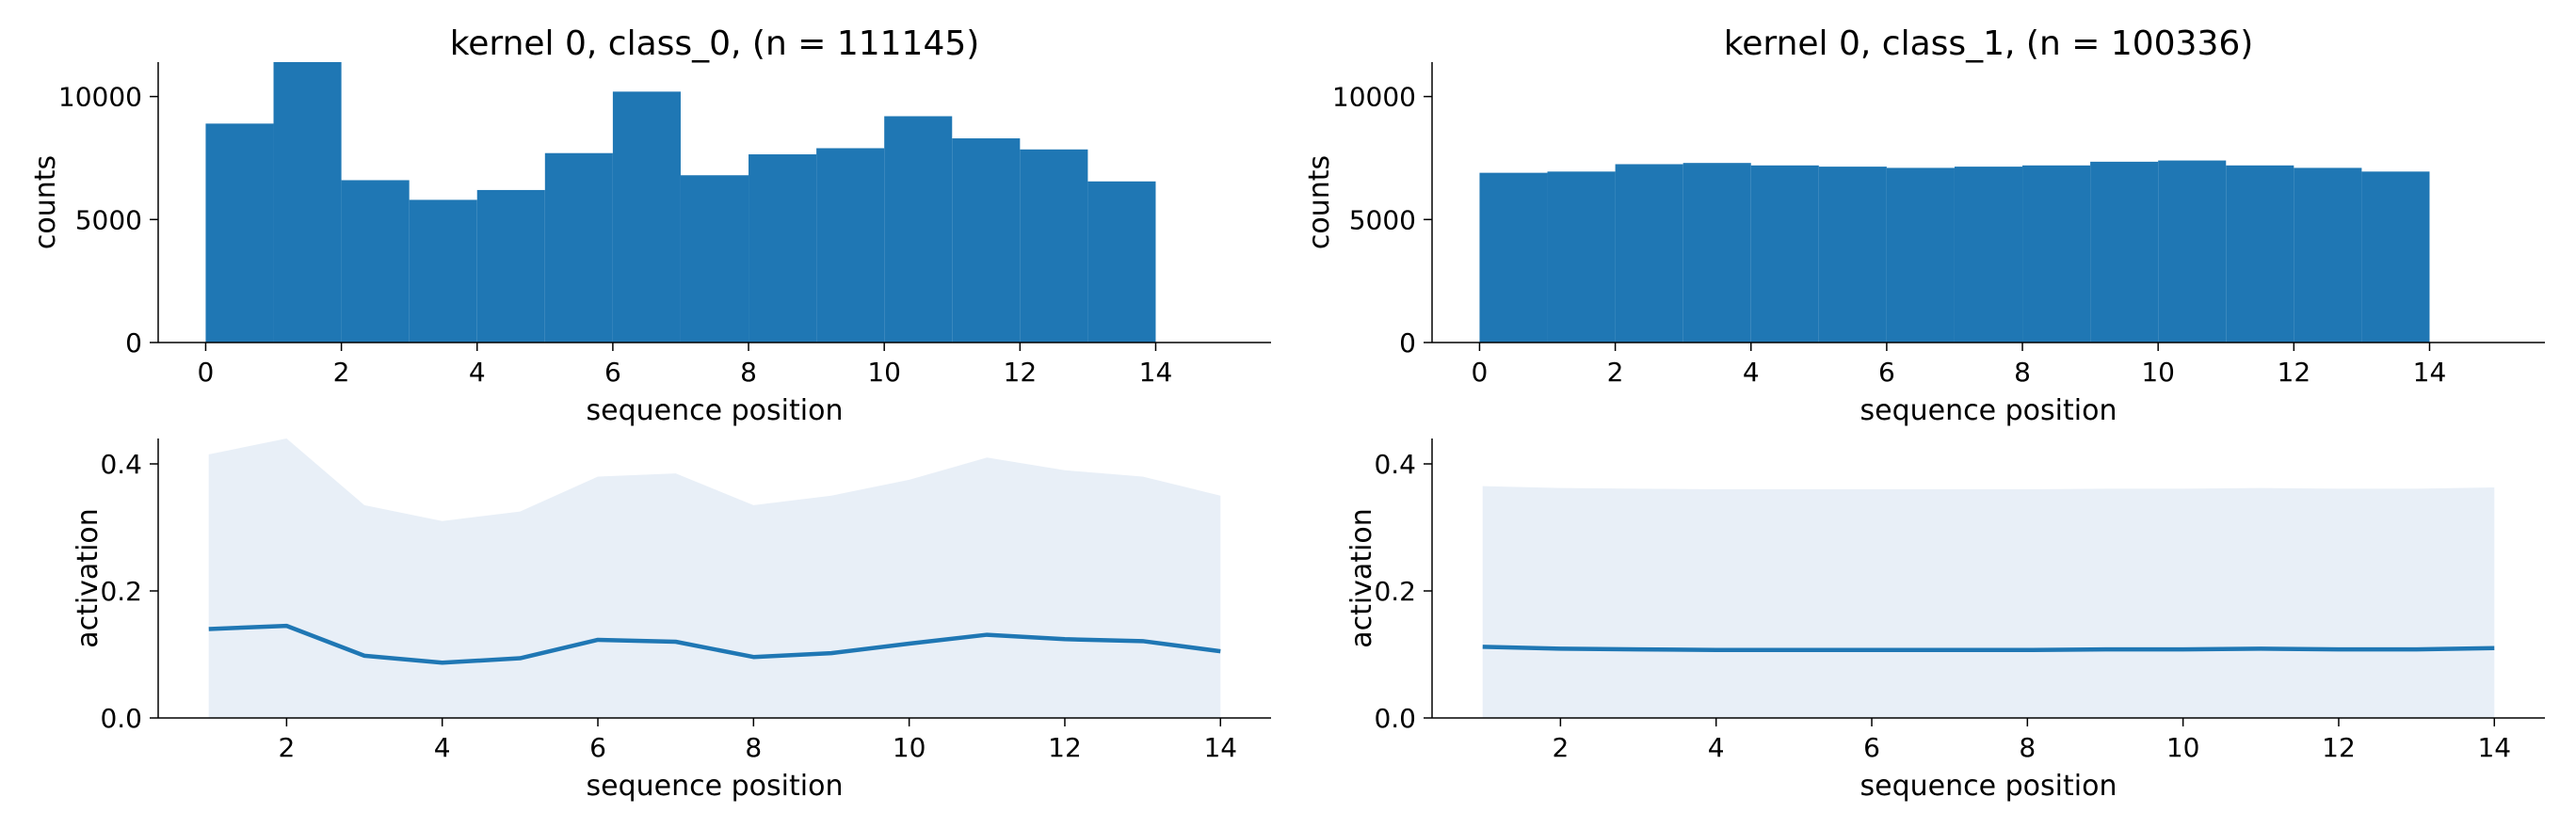  What do you see at coordinates (715, 43) in the screenshot?
I see `chart-title: kernel 0, class_0, (n = 111145)` at bounding box center [715, 43].